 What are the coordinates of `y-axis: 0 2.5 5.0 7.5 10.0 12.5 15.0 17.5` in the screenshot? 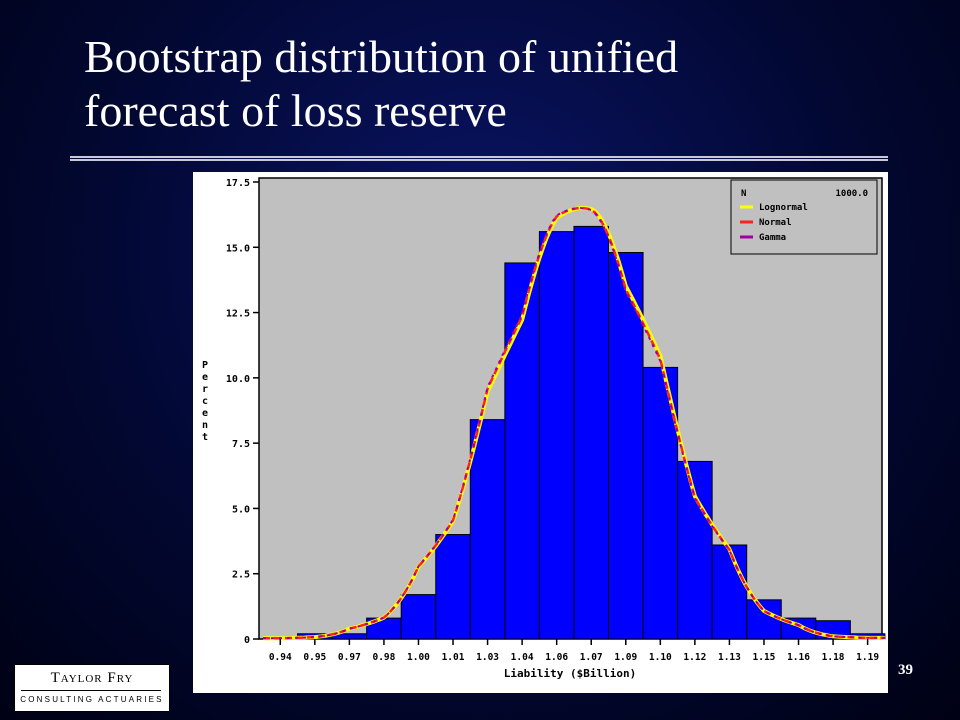 It's located at (242, 412).